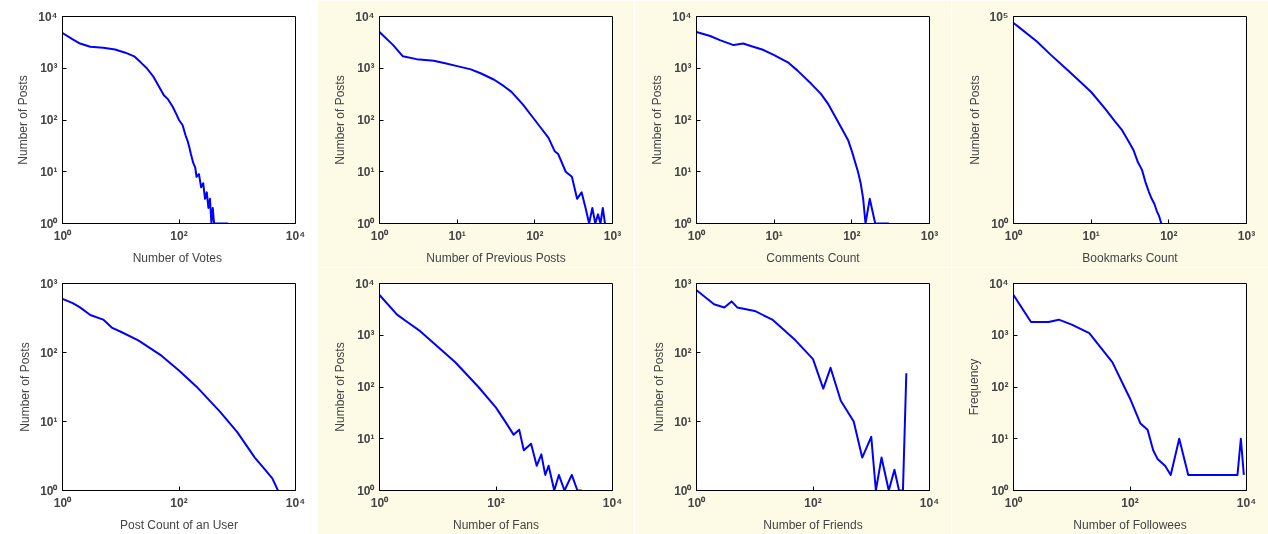 The image size is (1268, 534). I want to click on x-axis-title: Number of Followees, so click(1130, 524).